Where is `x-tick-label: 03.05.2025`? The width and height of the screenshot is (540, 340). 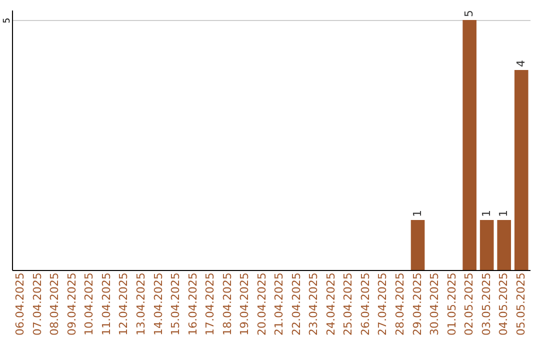
x-tick-label: 03.05.2025 is located at coordinates (486, 304).